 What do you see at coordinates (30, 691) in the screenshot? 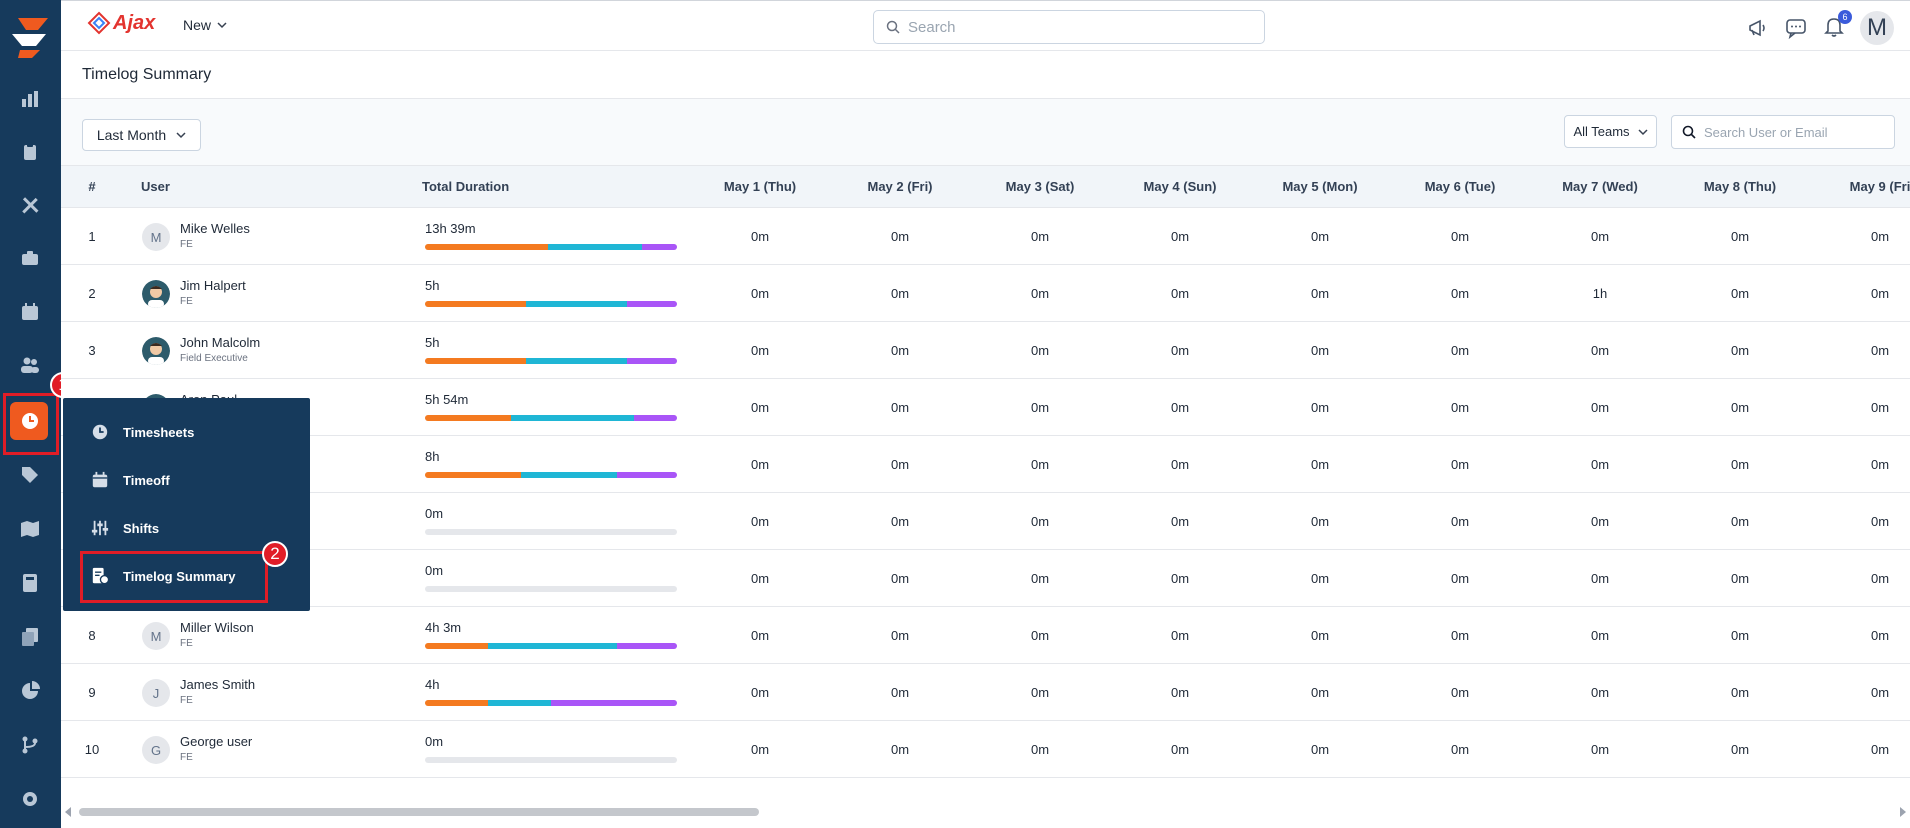
I see `pie-chart-icon` at bounding box center [30, 691].